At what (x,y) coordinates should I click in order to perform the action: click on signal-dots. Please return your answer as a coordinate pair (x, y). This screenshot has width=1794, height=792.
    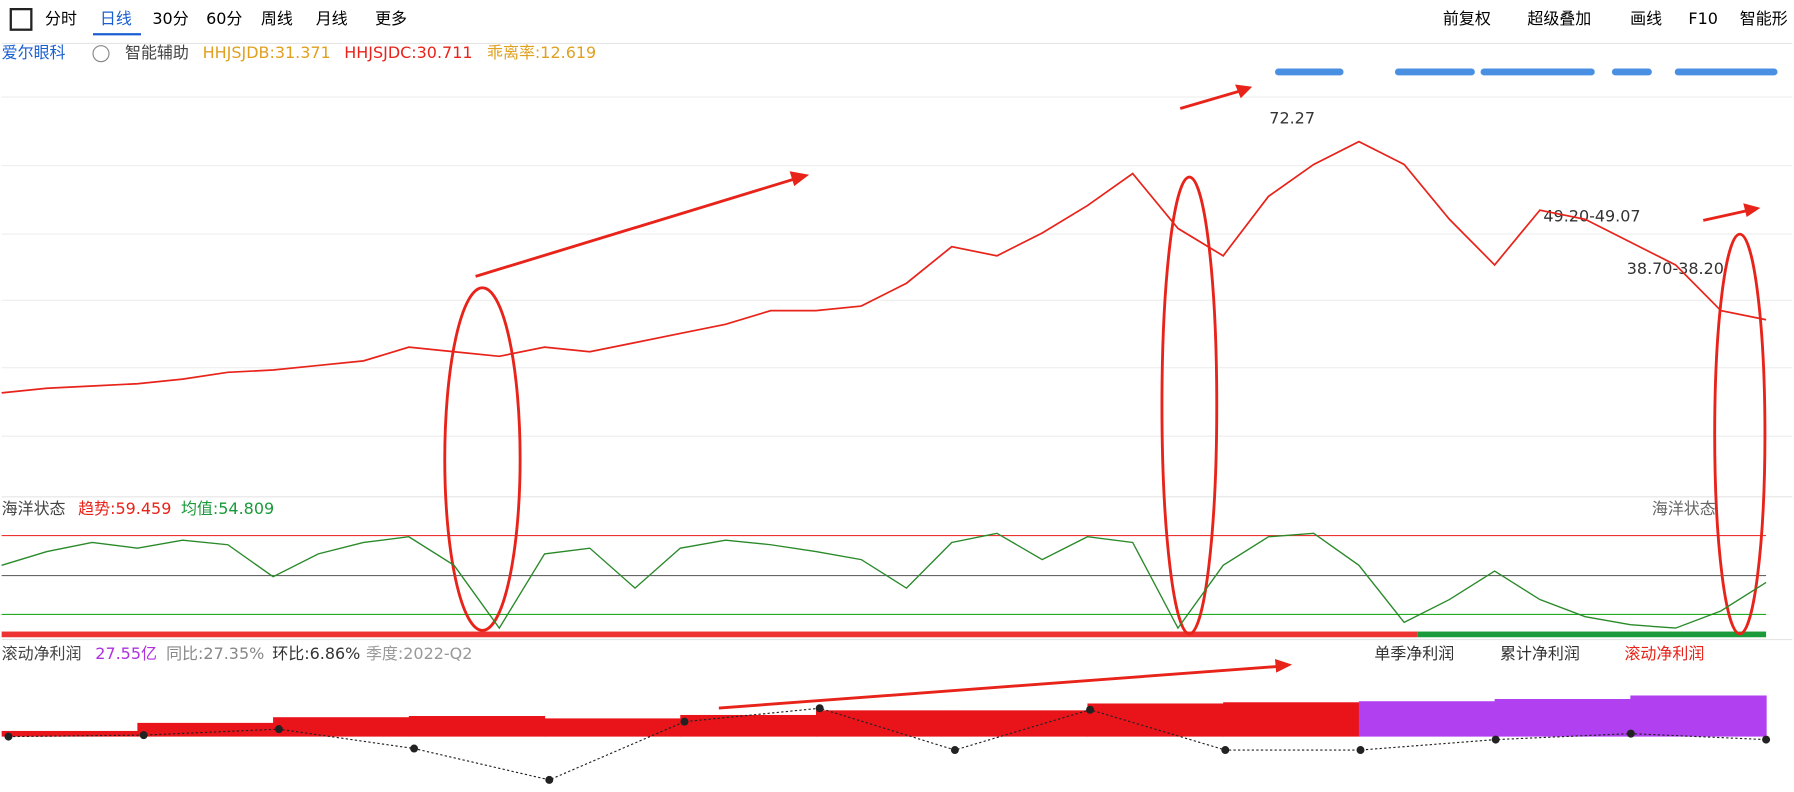
    Looking at the image, I should click on (1526, 72).